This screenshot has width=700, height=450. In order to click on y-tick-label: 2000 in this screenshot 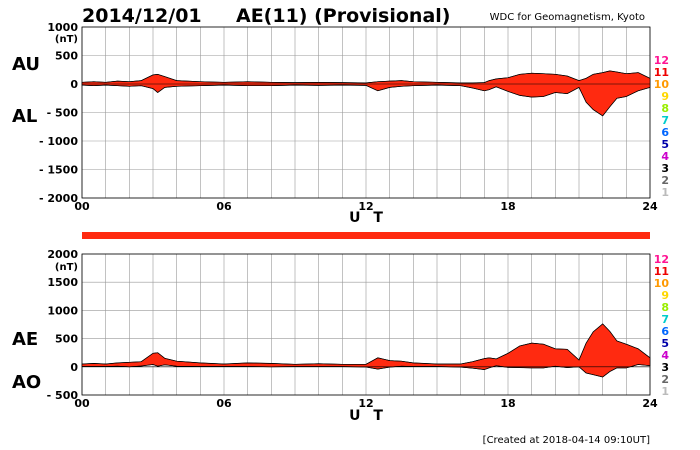, I will do `click(62, 254)`.